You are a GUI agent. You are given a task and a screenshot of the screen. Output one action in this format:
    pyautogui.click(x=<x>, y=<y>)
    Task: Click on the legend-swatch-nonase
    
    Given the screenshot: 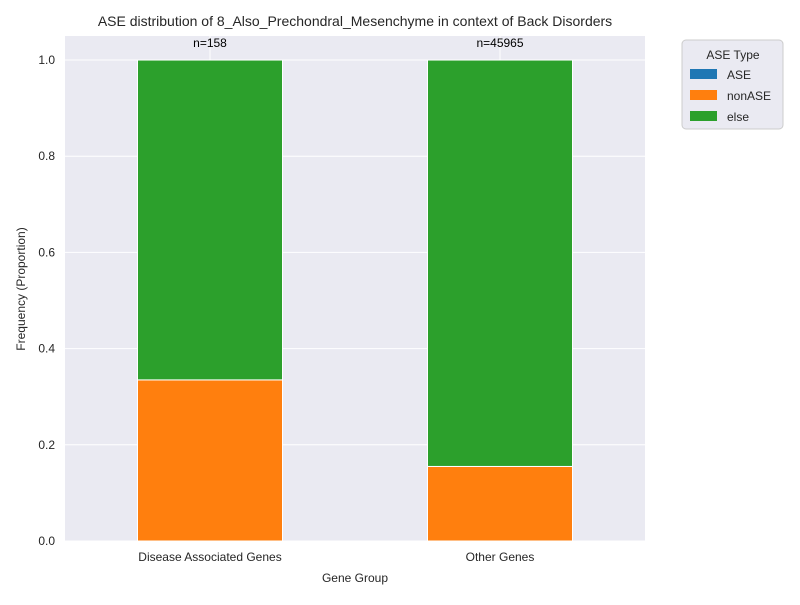 What is the action you would take?
    pyautogui.click(x=703, y=95)
    